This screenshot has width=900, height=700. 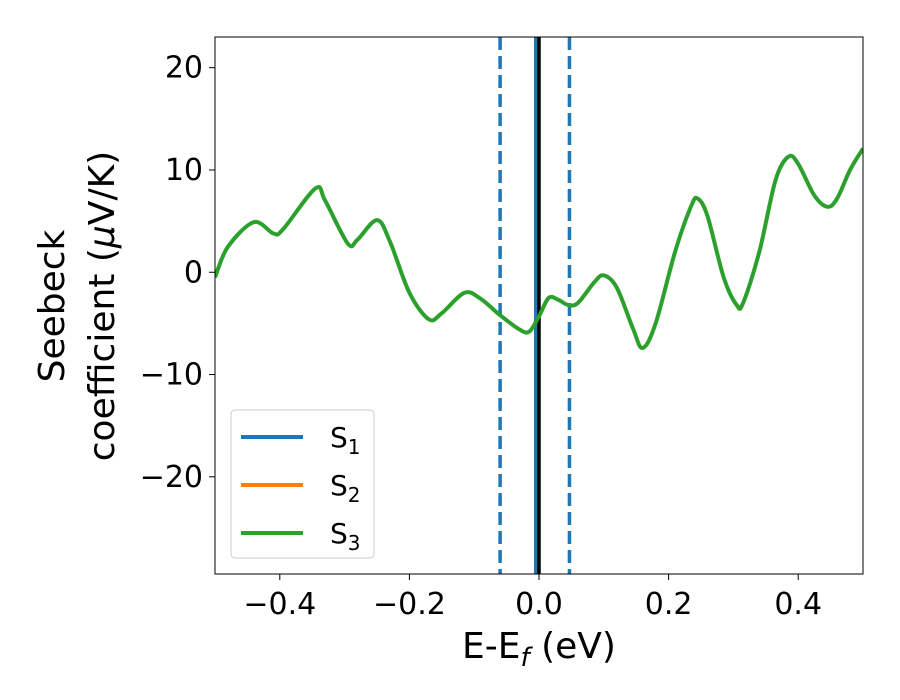 I want to click on y-axis-label-line2: coefficient (μV/K), so click(x=102, y=306).